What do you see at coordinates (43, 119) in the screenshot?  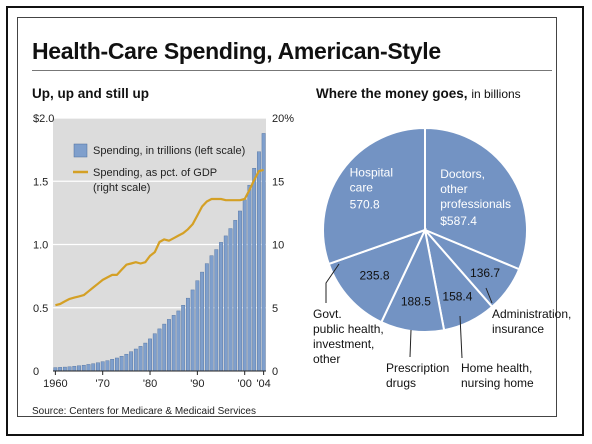 I see `left-tick-label: $2.0` at bounding box center [43, 119].